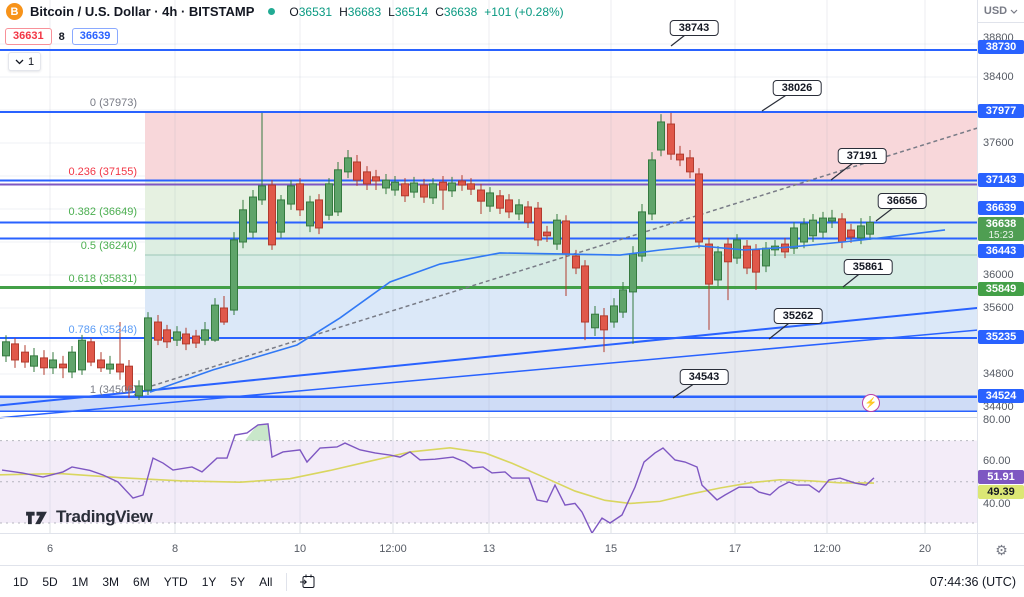 This screenshot has height=597, width=1024. I want to click on symbol-title: Bitcoin / U.S. Dollar · 4h · BITSTAMP, so click(142, 11).